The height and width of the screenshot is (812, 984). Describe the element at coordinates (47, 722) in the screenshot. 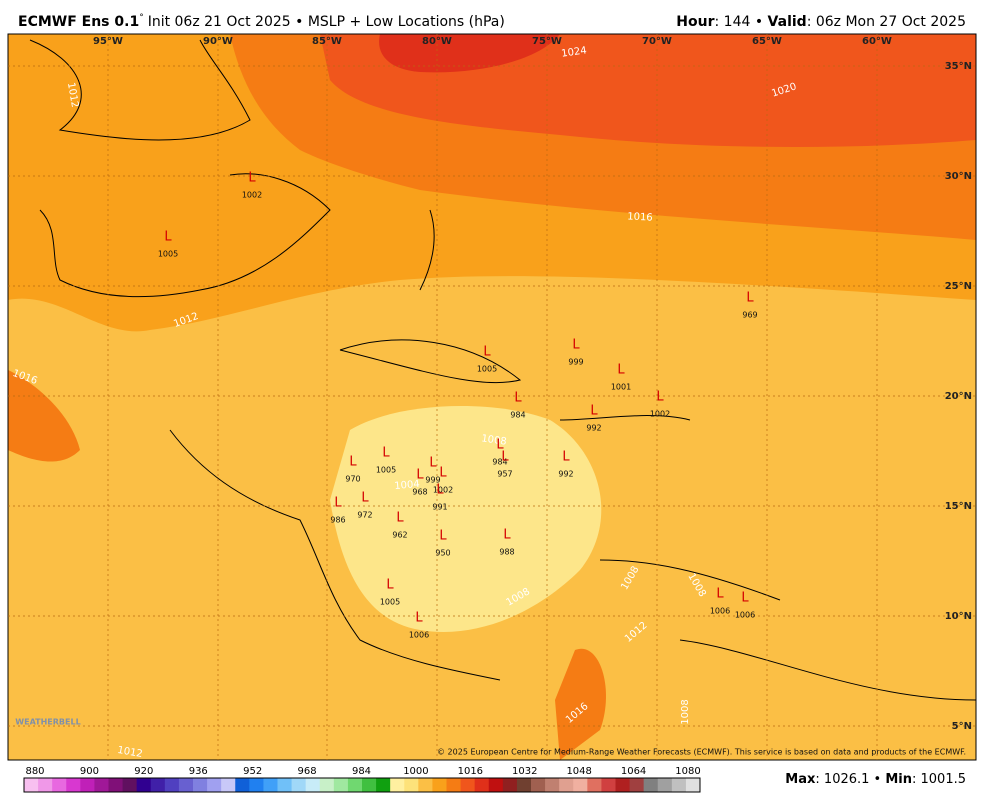

I see `logo: WEATHERBELL` at that location.